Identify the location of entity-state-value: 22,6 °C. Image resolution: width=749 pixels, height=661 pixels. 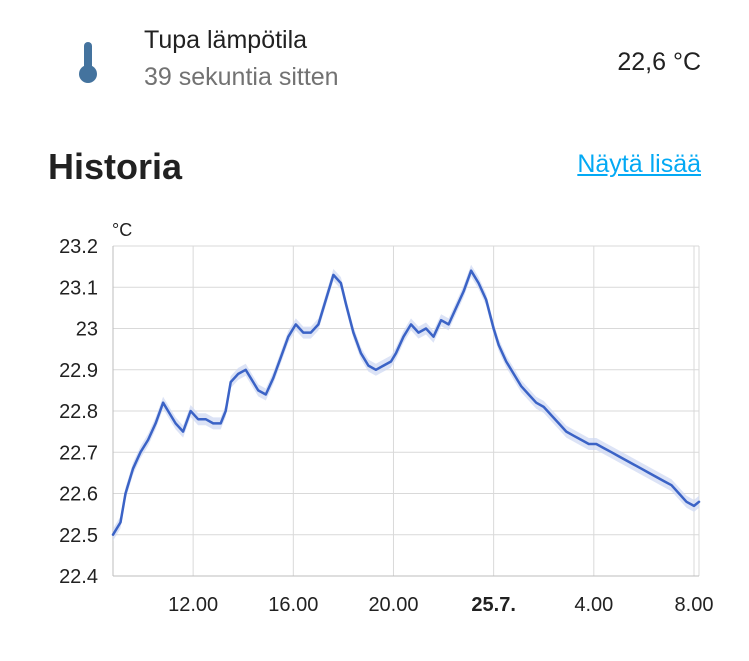
(659, 62).